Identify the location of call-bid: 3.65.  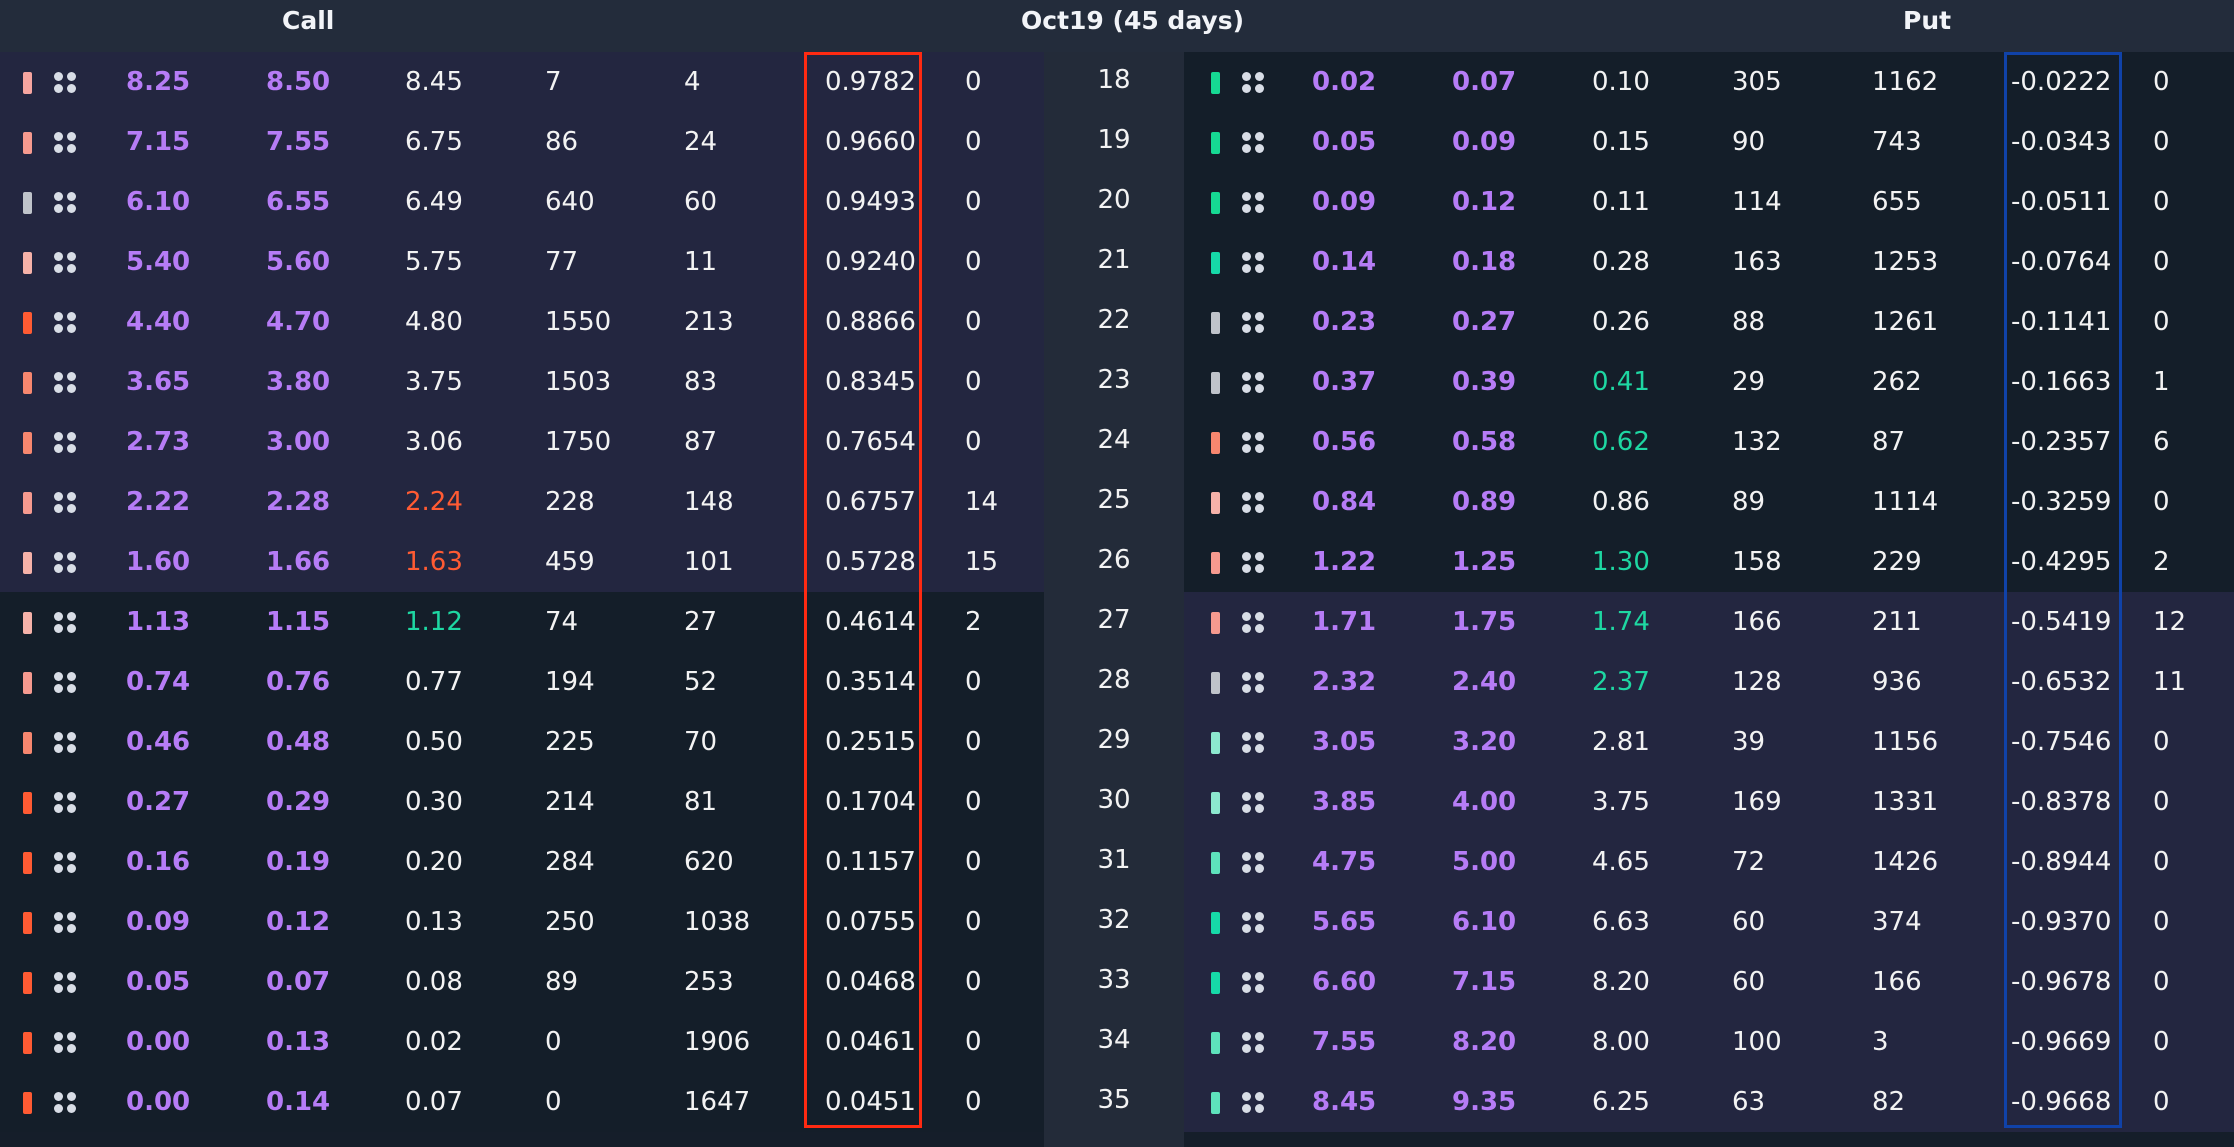
(158, 382).